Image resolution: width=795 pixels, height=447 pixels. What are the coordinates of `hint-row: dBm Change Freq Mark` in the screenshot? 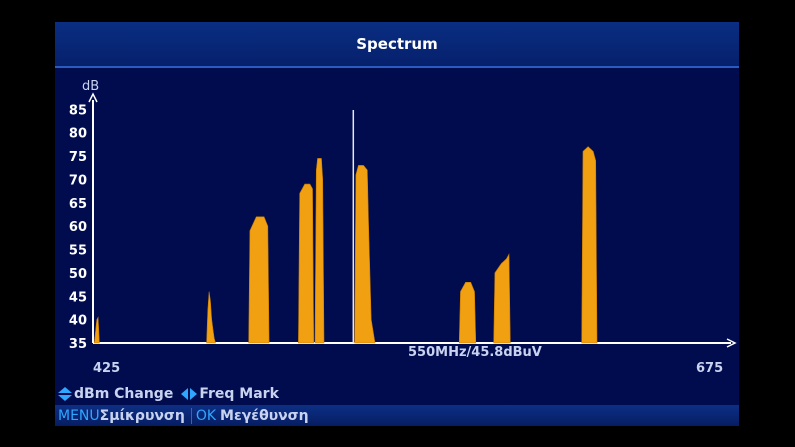 It's located at (397, 394).